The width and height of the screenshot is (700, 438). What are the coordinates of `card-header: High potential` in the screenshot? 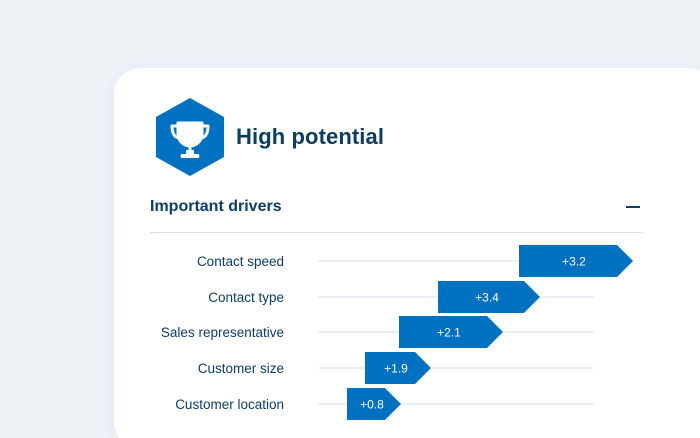 It's located at (269, 137).